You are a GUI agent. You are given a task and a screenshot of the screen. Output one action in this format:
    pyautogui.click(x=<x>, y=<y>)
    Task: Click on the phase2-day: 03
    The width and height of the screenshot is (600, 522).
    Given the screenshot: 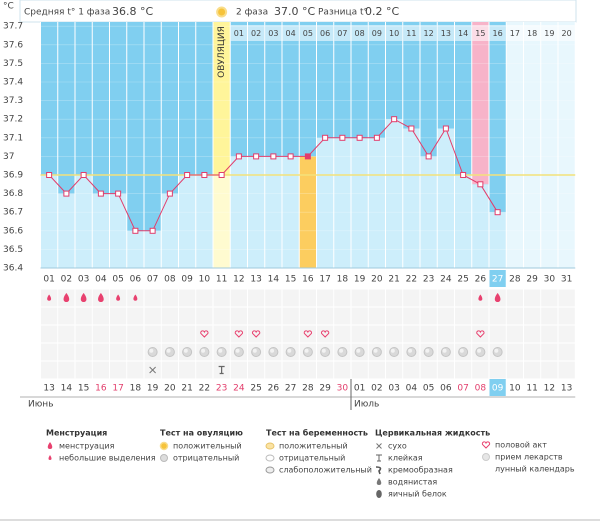 What is the action you would take?
    pyautogui.click(x=273, y=33)
    